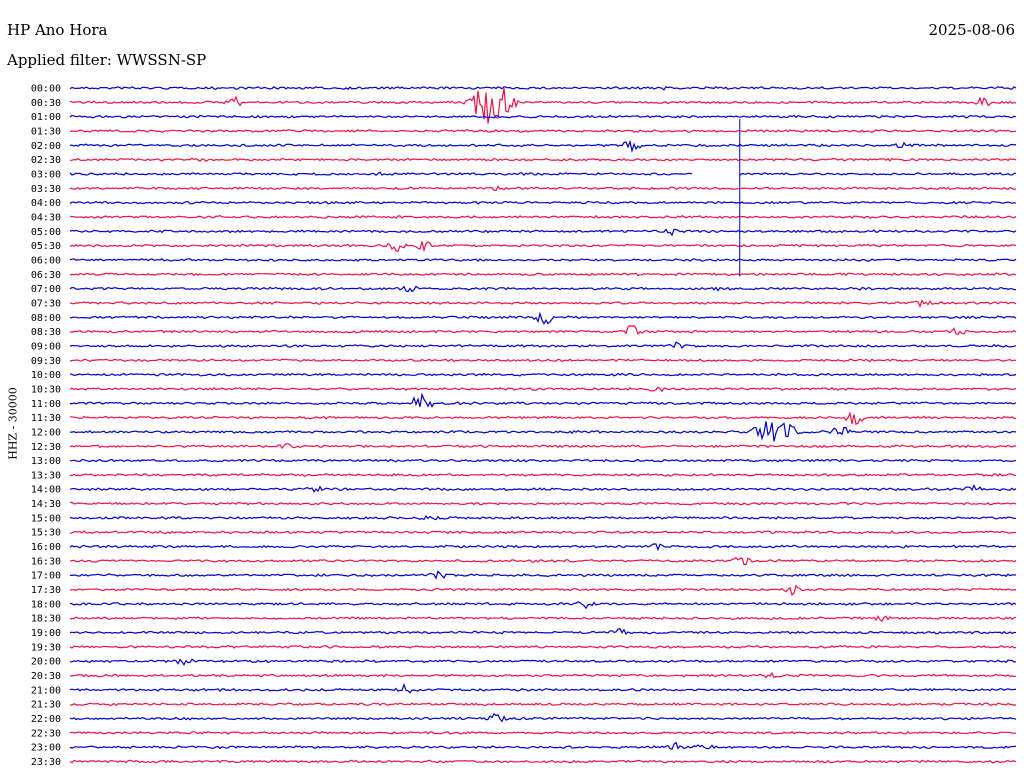 This screenshot has height=780, width=1024. What do you see at coordinates (46, 146) in the screenshot?
I see `time-label: 02:00` at bounding box center [46, 146].